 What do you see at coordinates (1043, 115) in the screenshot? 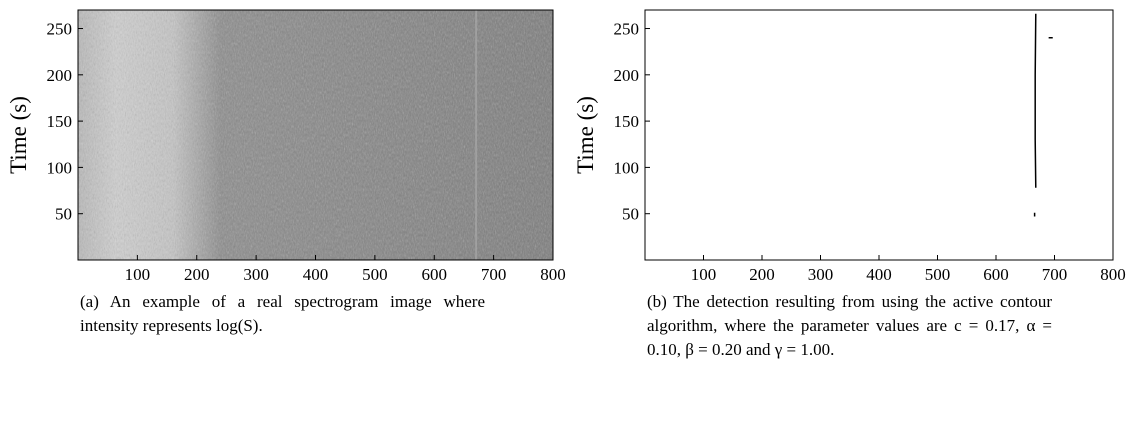
I see `detection-line` at bounding box center [1043, 115].